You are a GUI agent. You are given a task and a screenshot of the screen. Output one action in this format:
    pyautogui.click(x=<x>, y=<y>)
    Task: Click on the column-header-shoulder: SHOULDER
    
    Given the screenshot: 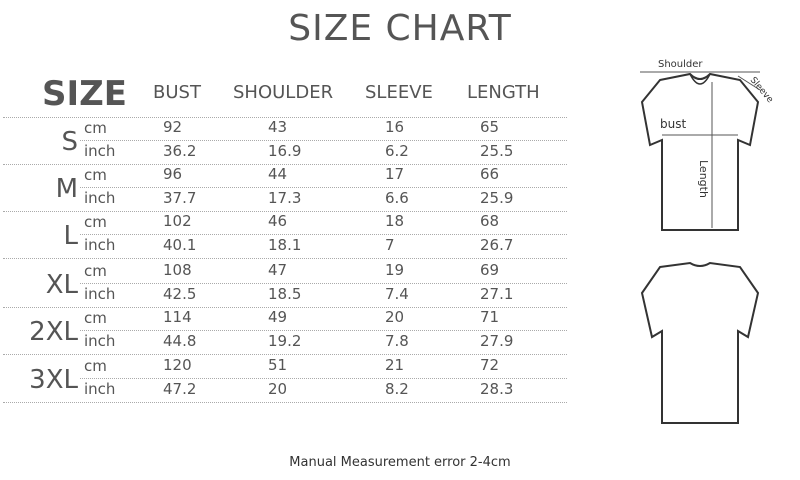 What is the action you would take?
    pyautogui.click(x=283, y=92)
    